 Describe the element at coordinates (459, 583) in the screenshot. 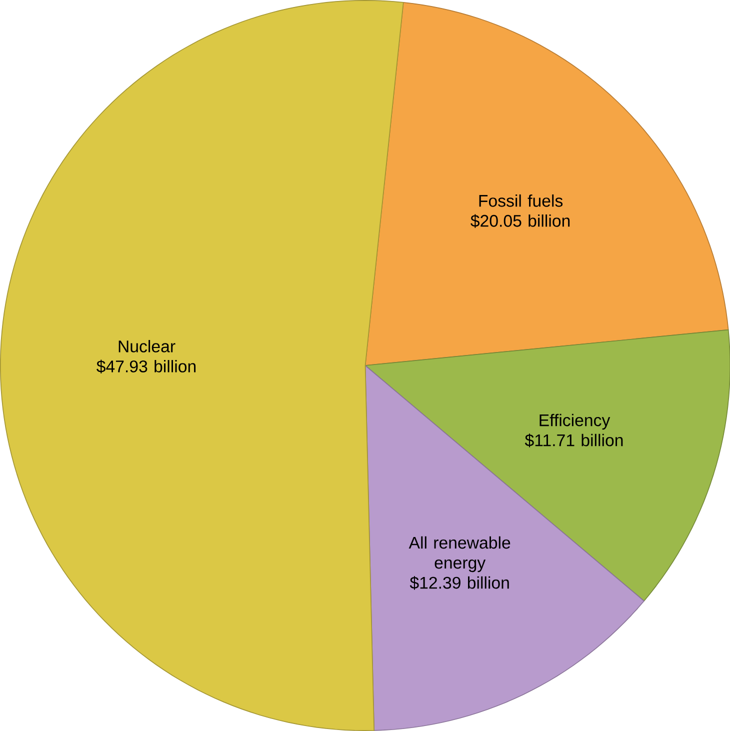

I see `data-label: $12.39 billion` at that location.